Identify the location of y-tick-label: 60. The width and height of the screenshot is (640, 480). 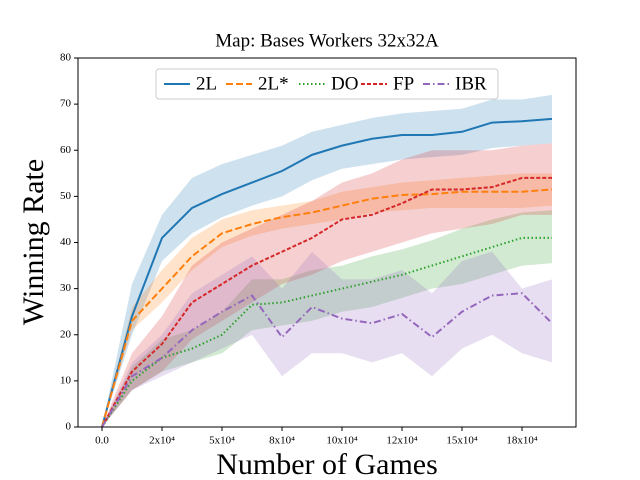
(66, 150).